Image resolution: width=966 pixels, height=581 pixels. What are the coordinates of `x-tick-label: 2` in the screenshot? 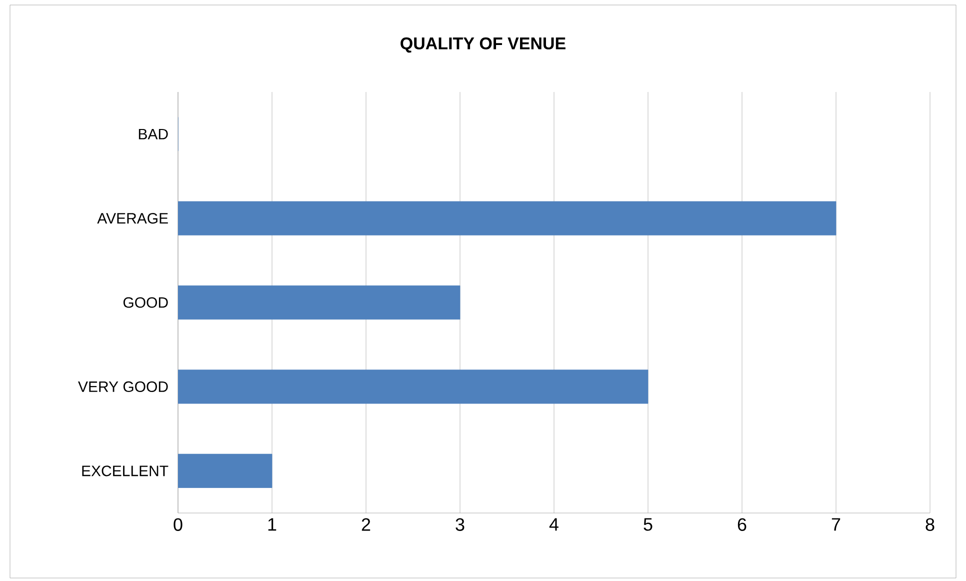 It's located at (366, 524).